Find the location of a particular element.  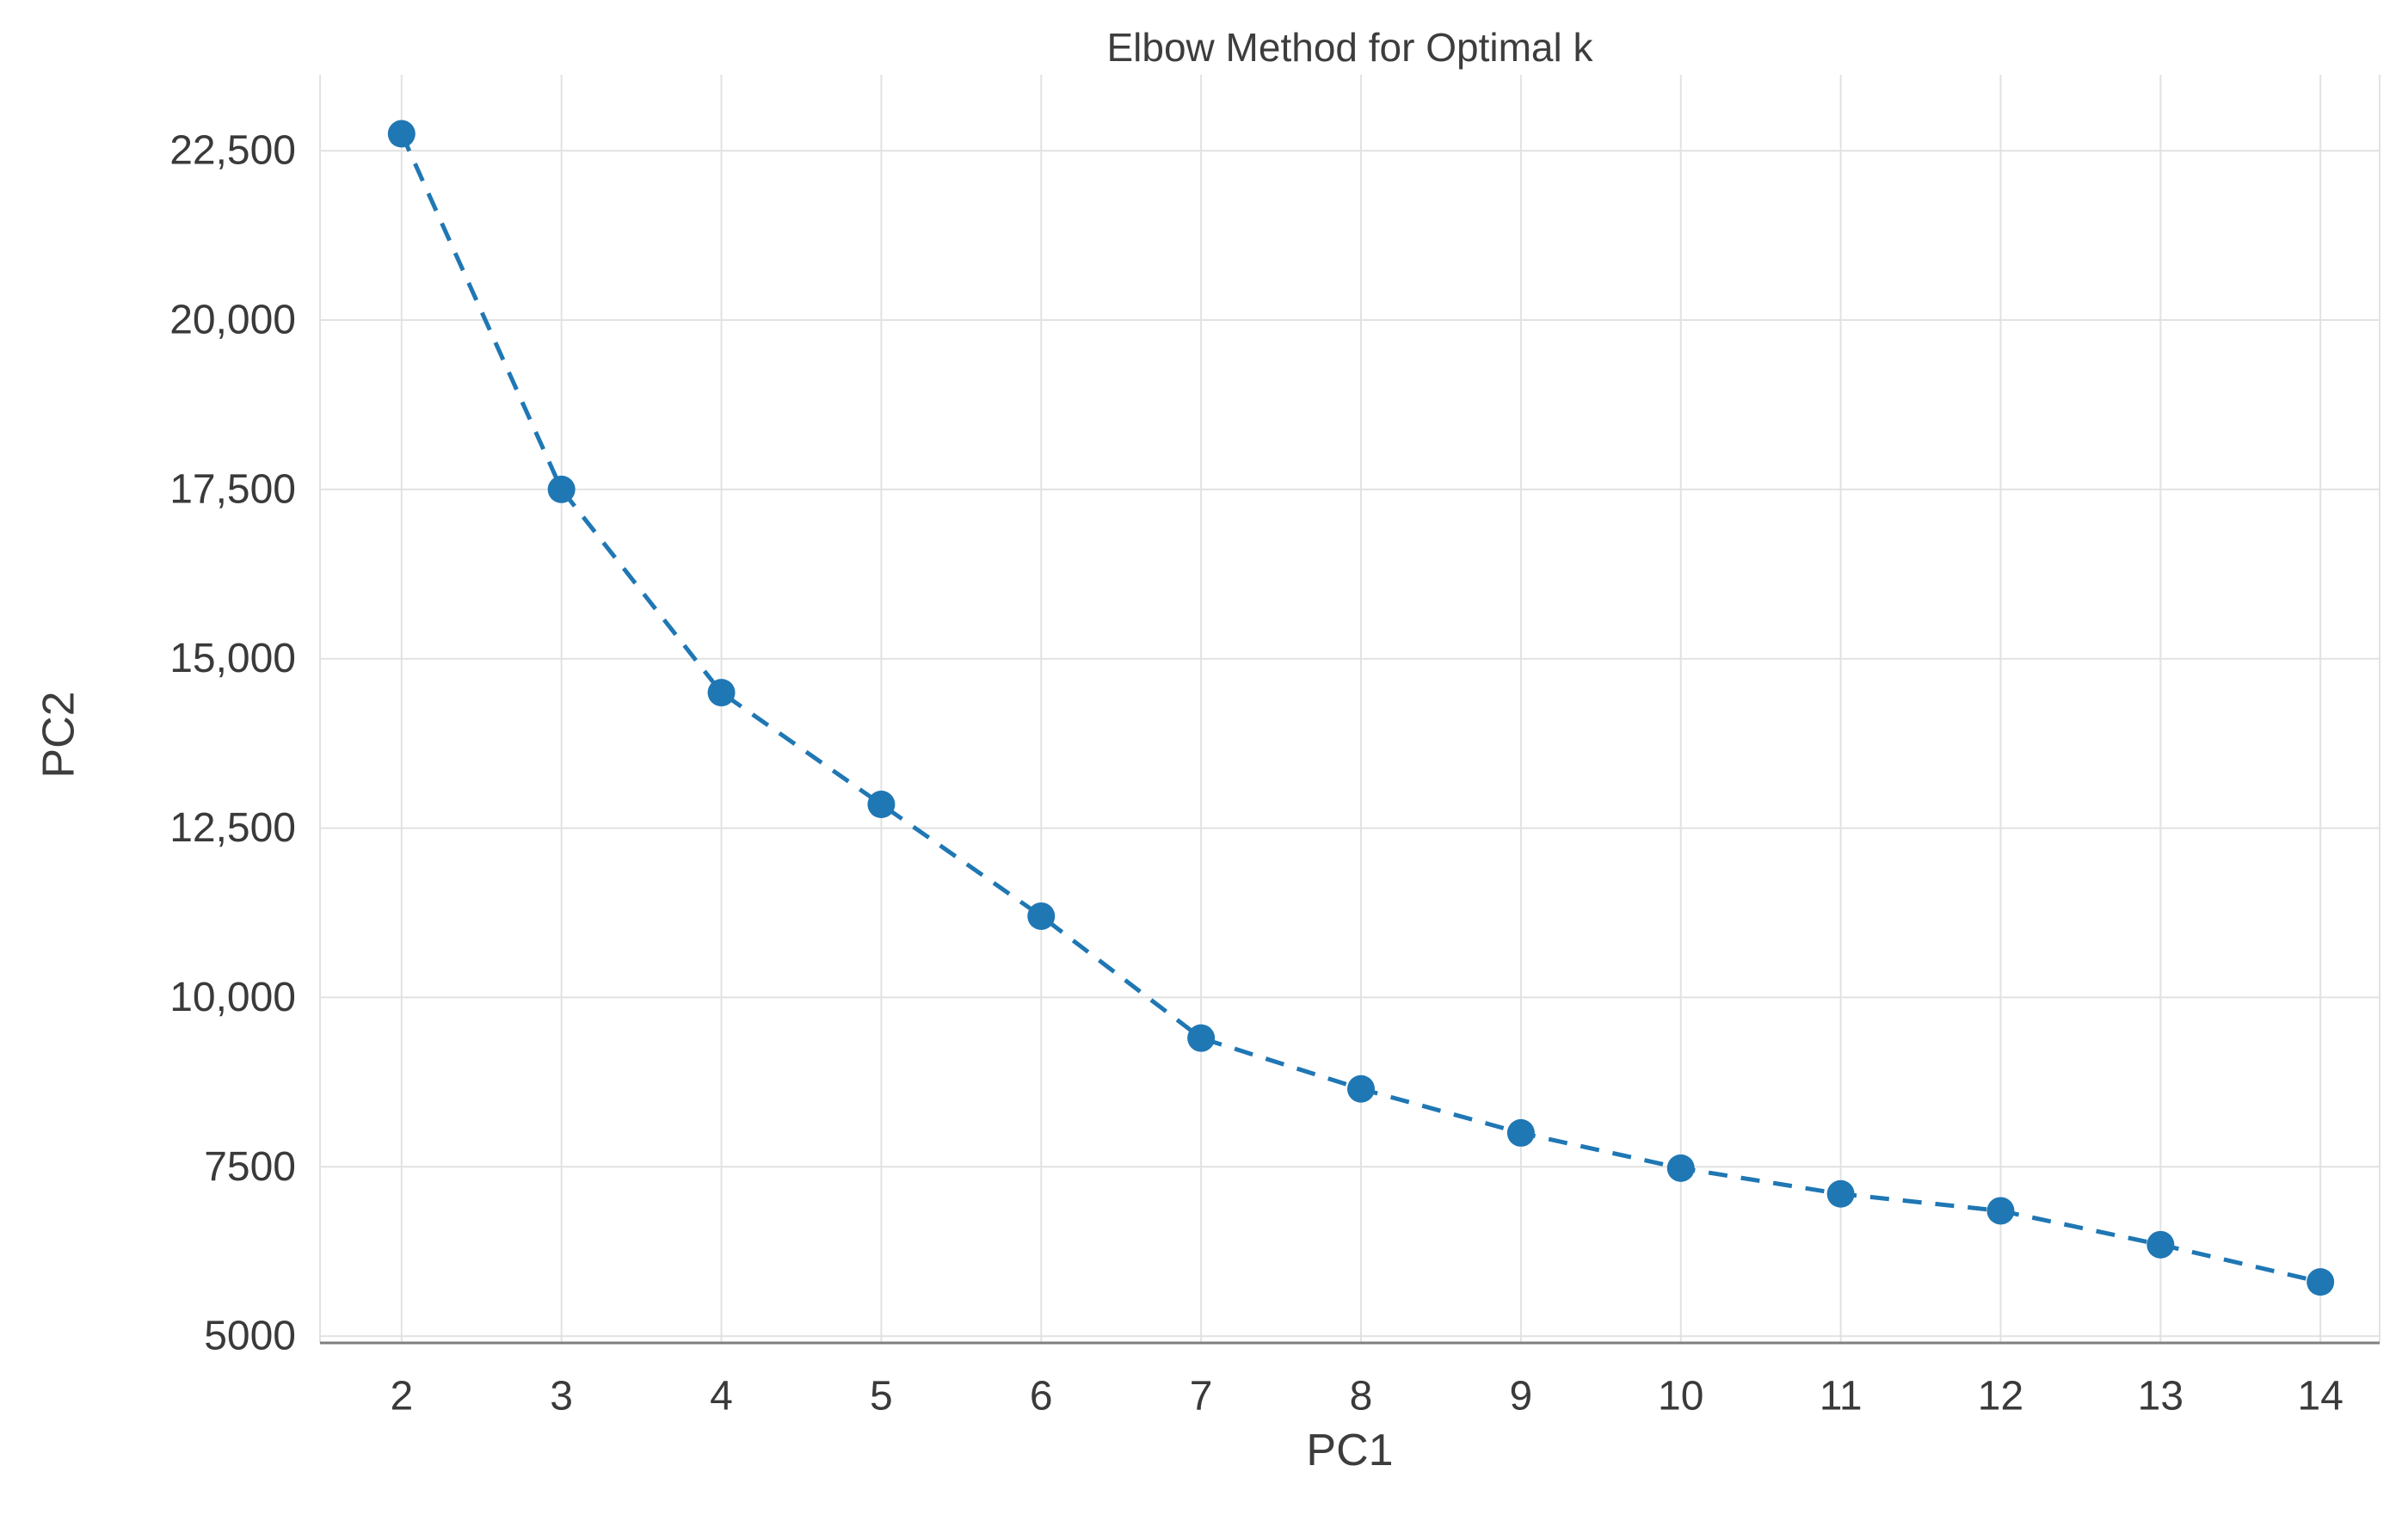

y-tick-label: 22,500 is located at coordinates (232, 151).